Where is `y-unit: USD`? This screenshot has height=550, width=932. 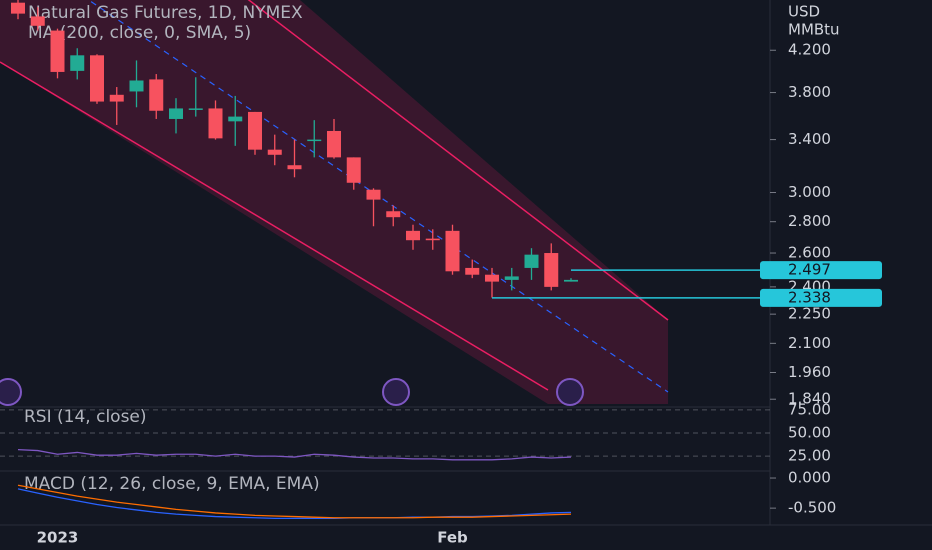 y-unit: USD is located at coordinates (804, 12).